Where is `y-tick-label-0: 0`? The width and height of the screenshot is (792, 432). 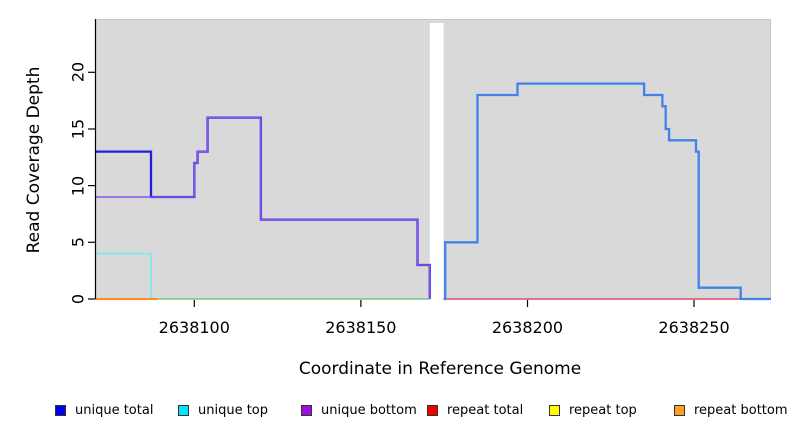 y-tick-label-0: 0 is located at coordinates (78, 299).